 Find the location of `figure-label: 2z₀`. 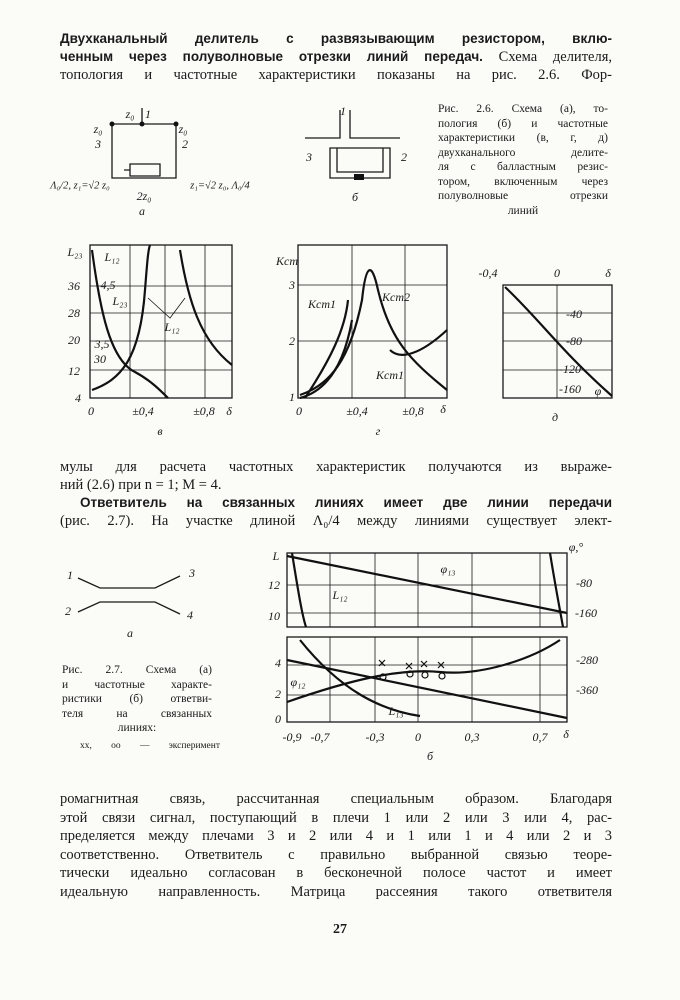

figure-label: 2z₀ is located at coordinates (144, 196).